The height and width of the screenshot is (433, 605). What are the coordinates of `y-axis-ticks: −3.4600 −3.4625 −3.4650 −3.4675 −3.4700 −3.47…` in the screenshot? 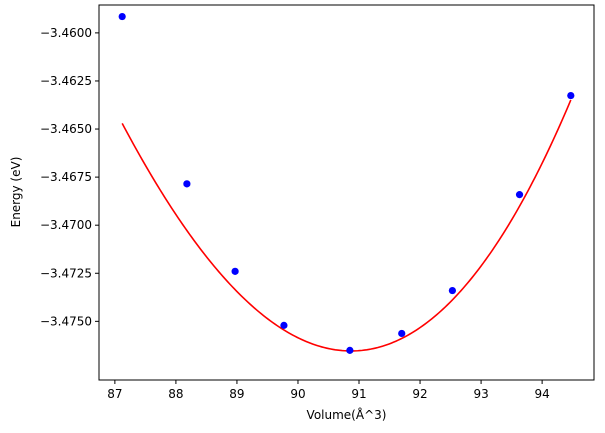 It's located at (69, 177).